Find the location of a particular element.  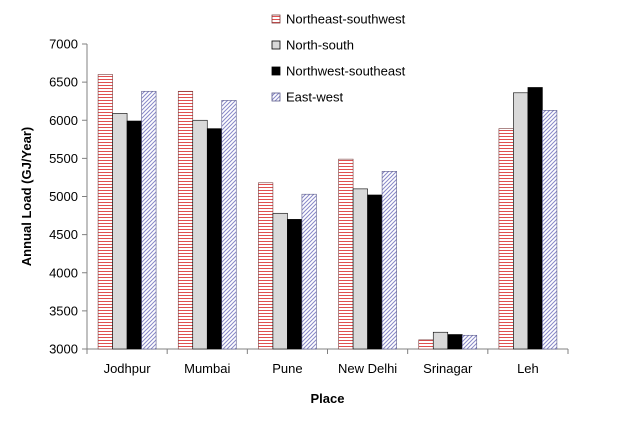

legend-label: East-west is located at coordinates (314, 97).